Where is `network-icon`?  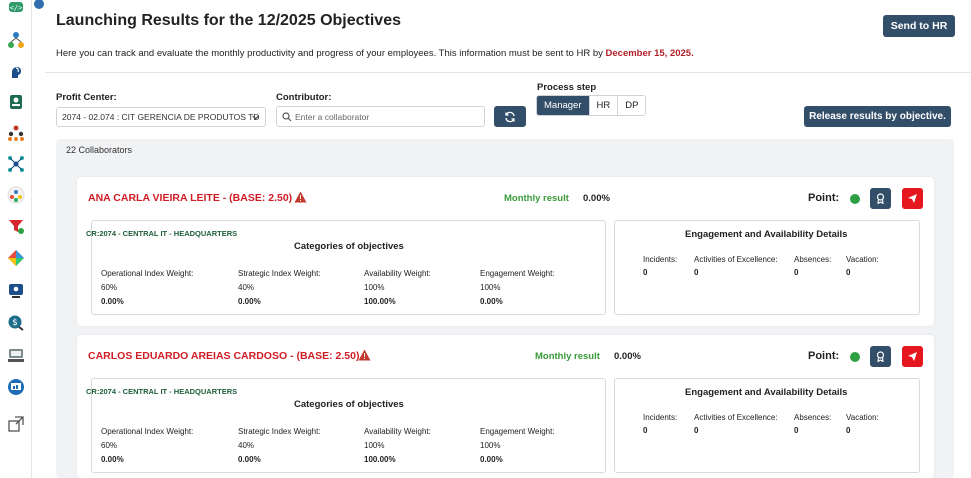 network-icon is located at coordinates (16, 164).